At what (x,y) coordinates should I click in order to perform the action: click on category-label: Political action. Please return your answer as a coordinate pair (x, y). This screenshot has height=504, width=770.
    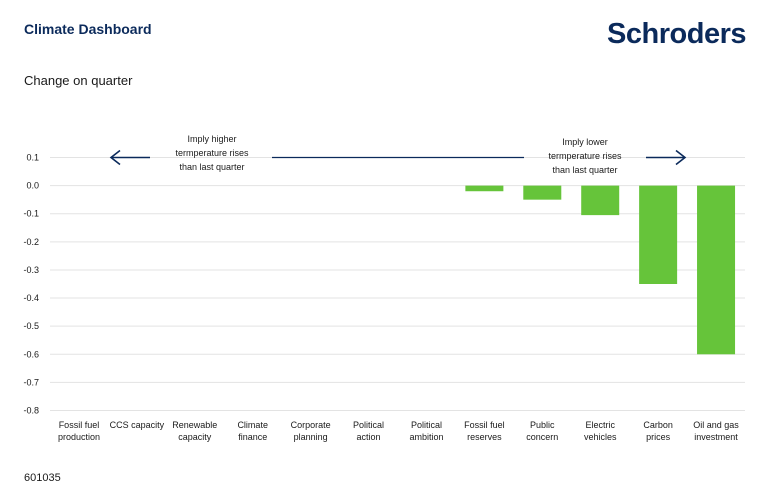
    Looking at the image, I should click on (368, 431).